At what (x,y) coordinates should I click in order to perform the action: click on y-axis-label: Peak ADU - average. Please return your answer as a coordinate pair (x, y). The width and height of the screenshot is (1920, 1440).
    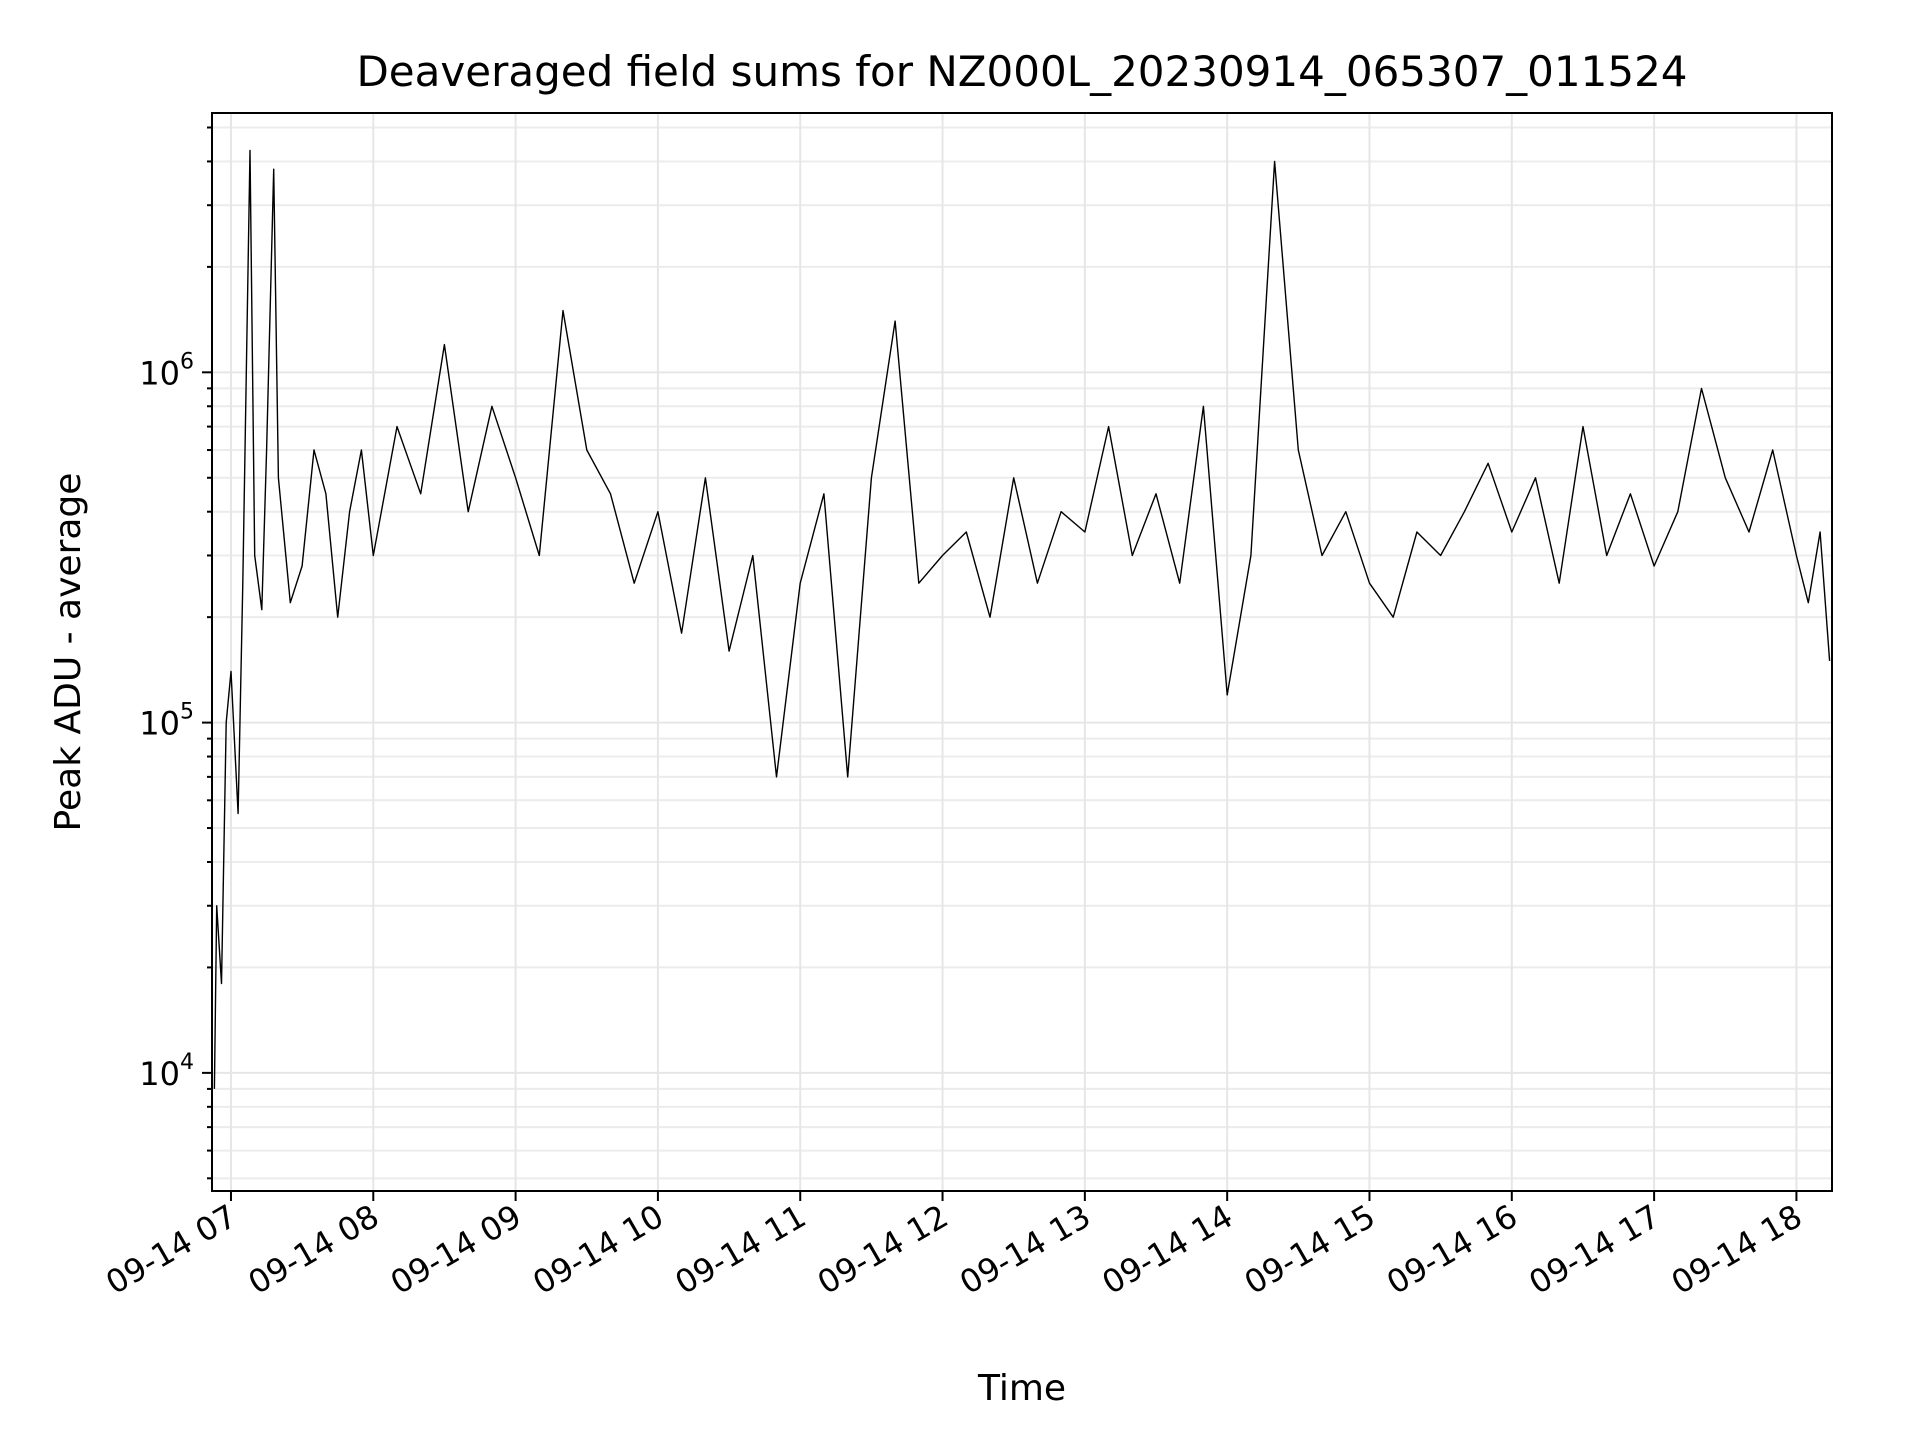
    Looking at the image, I should click on (68, 652).